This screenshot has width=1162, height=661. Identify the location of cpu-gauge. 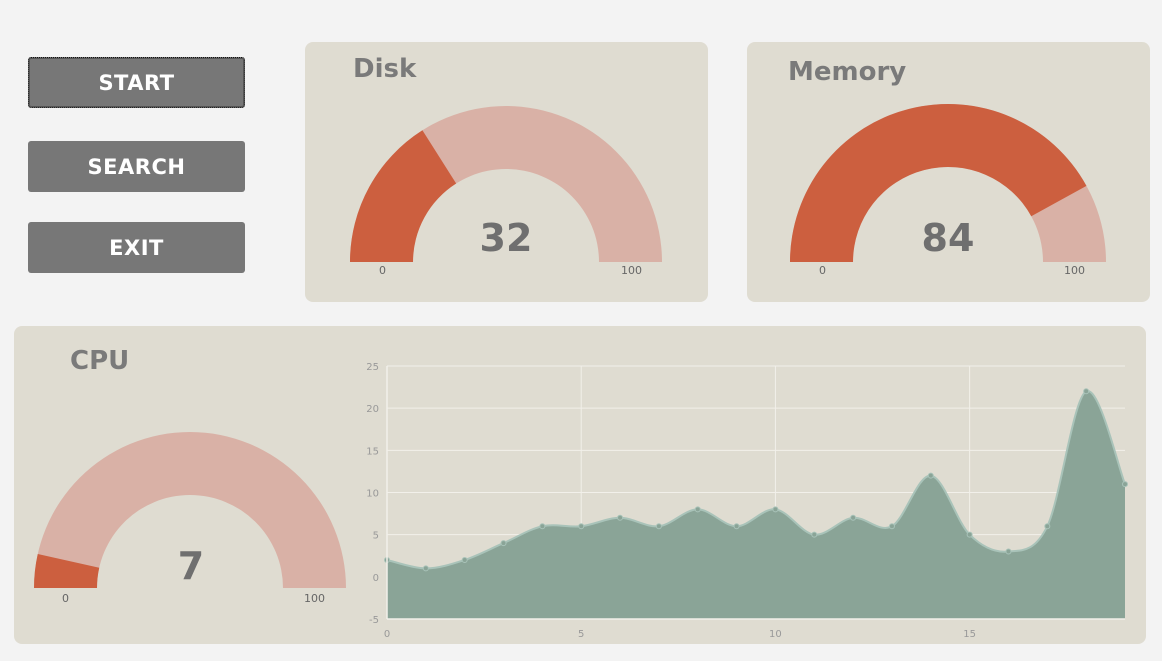
(190, 510).